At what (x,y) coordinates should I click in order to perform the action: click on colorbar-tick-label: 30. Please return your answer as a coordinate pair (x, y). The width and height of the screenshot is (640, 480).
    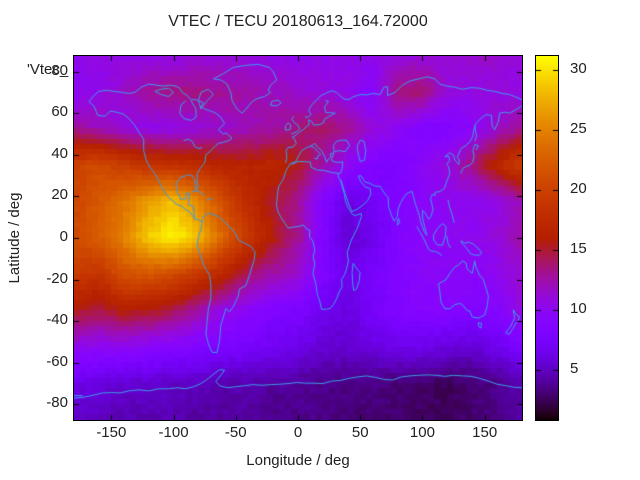
    Looking at the image, I should click on (578, 69).